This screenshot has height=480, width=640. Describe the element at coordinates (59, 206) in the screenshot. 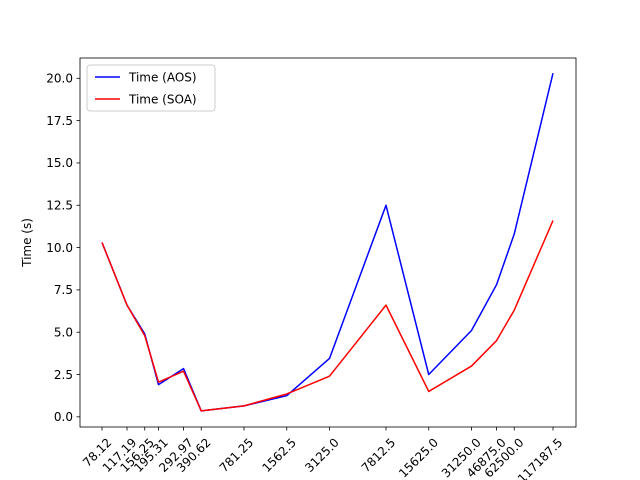

I see `y-tick-label: 12.5` at that location.